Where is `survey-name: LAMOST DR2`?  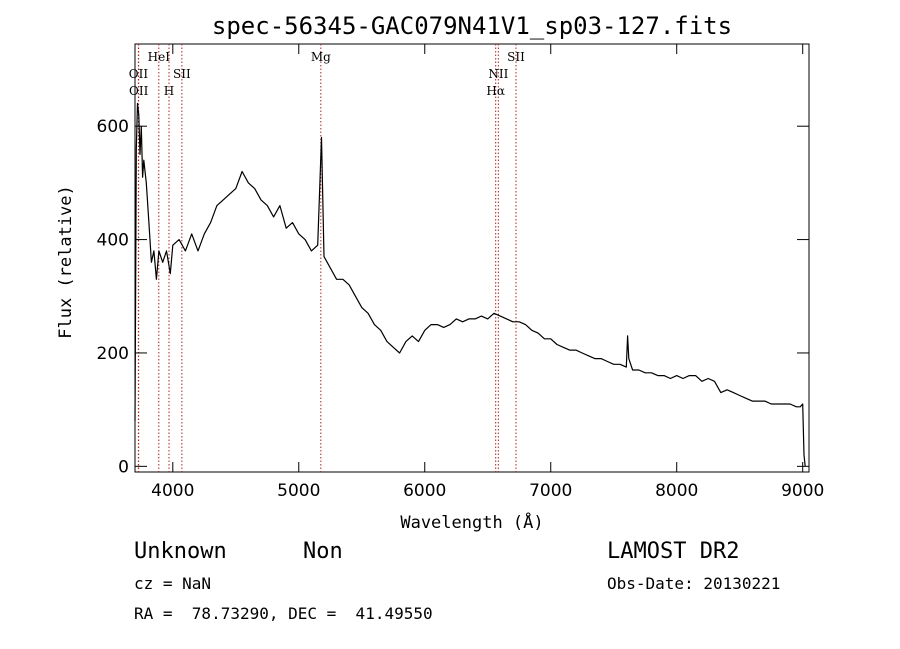
survey-name: LAMOST DR2 is located at coordinates (673, 551).